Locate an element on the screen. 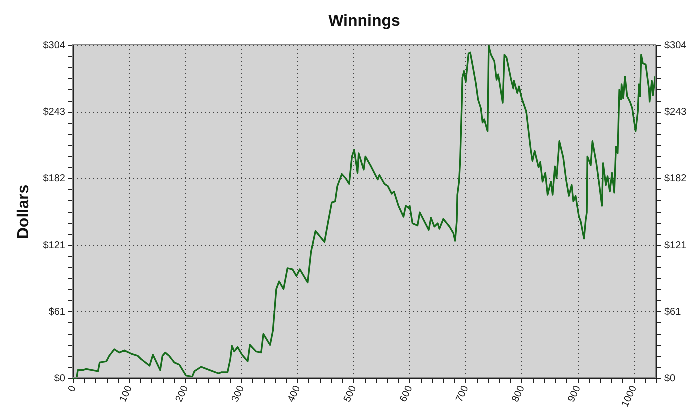 This screenshot has height=416, width=700. x-tick-label: 800 is located at coordinates (519, 394).